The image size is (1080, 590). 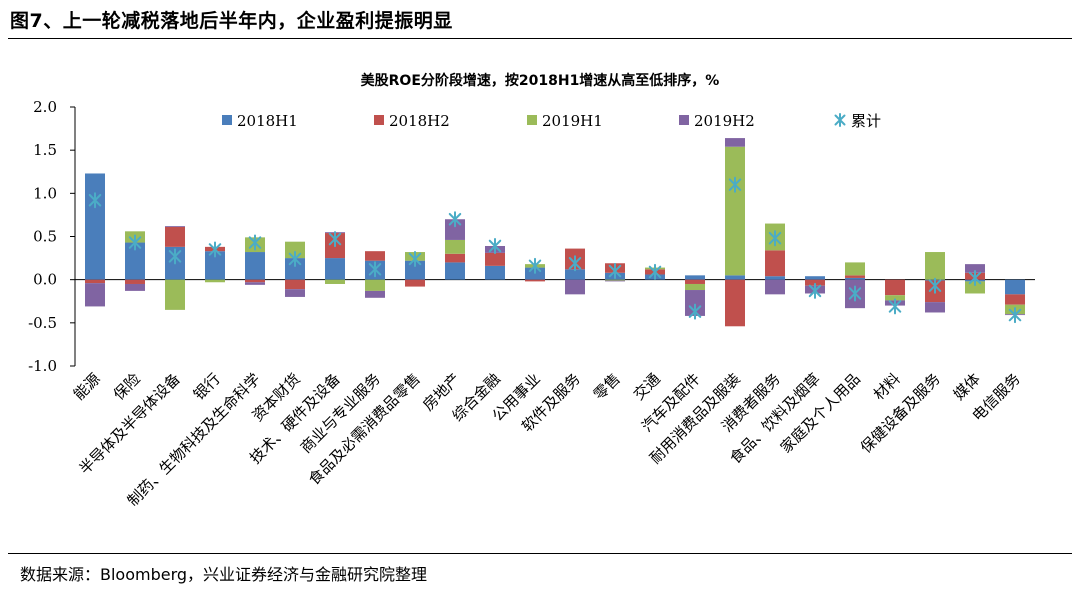 What do you see at coordinates (866, 121) in the screenshot?
I see `legend-label-cumulative: 累计` at bounding box center [866, 121].